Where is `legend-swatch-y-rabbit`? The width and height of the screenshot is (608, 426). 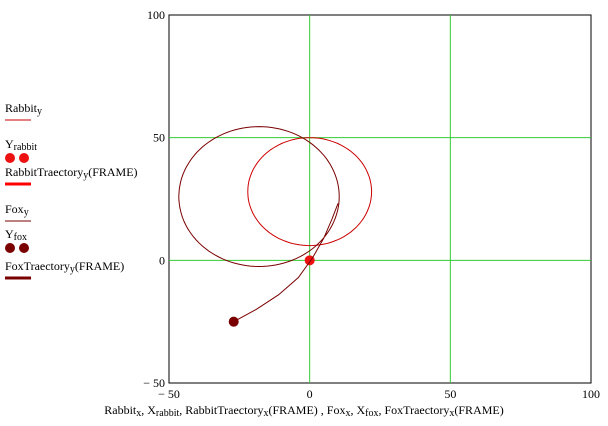 legend-swatch-y-rabbit is located at coordinates (17, 158).